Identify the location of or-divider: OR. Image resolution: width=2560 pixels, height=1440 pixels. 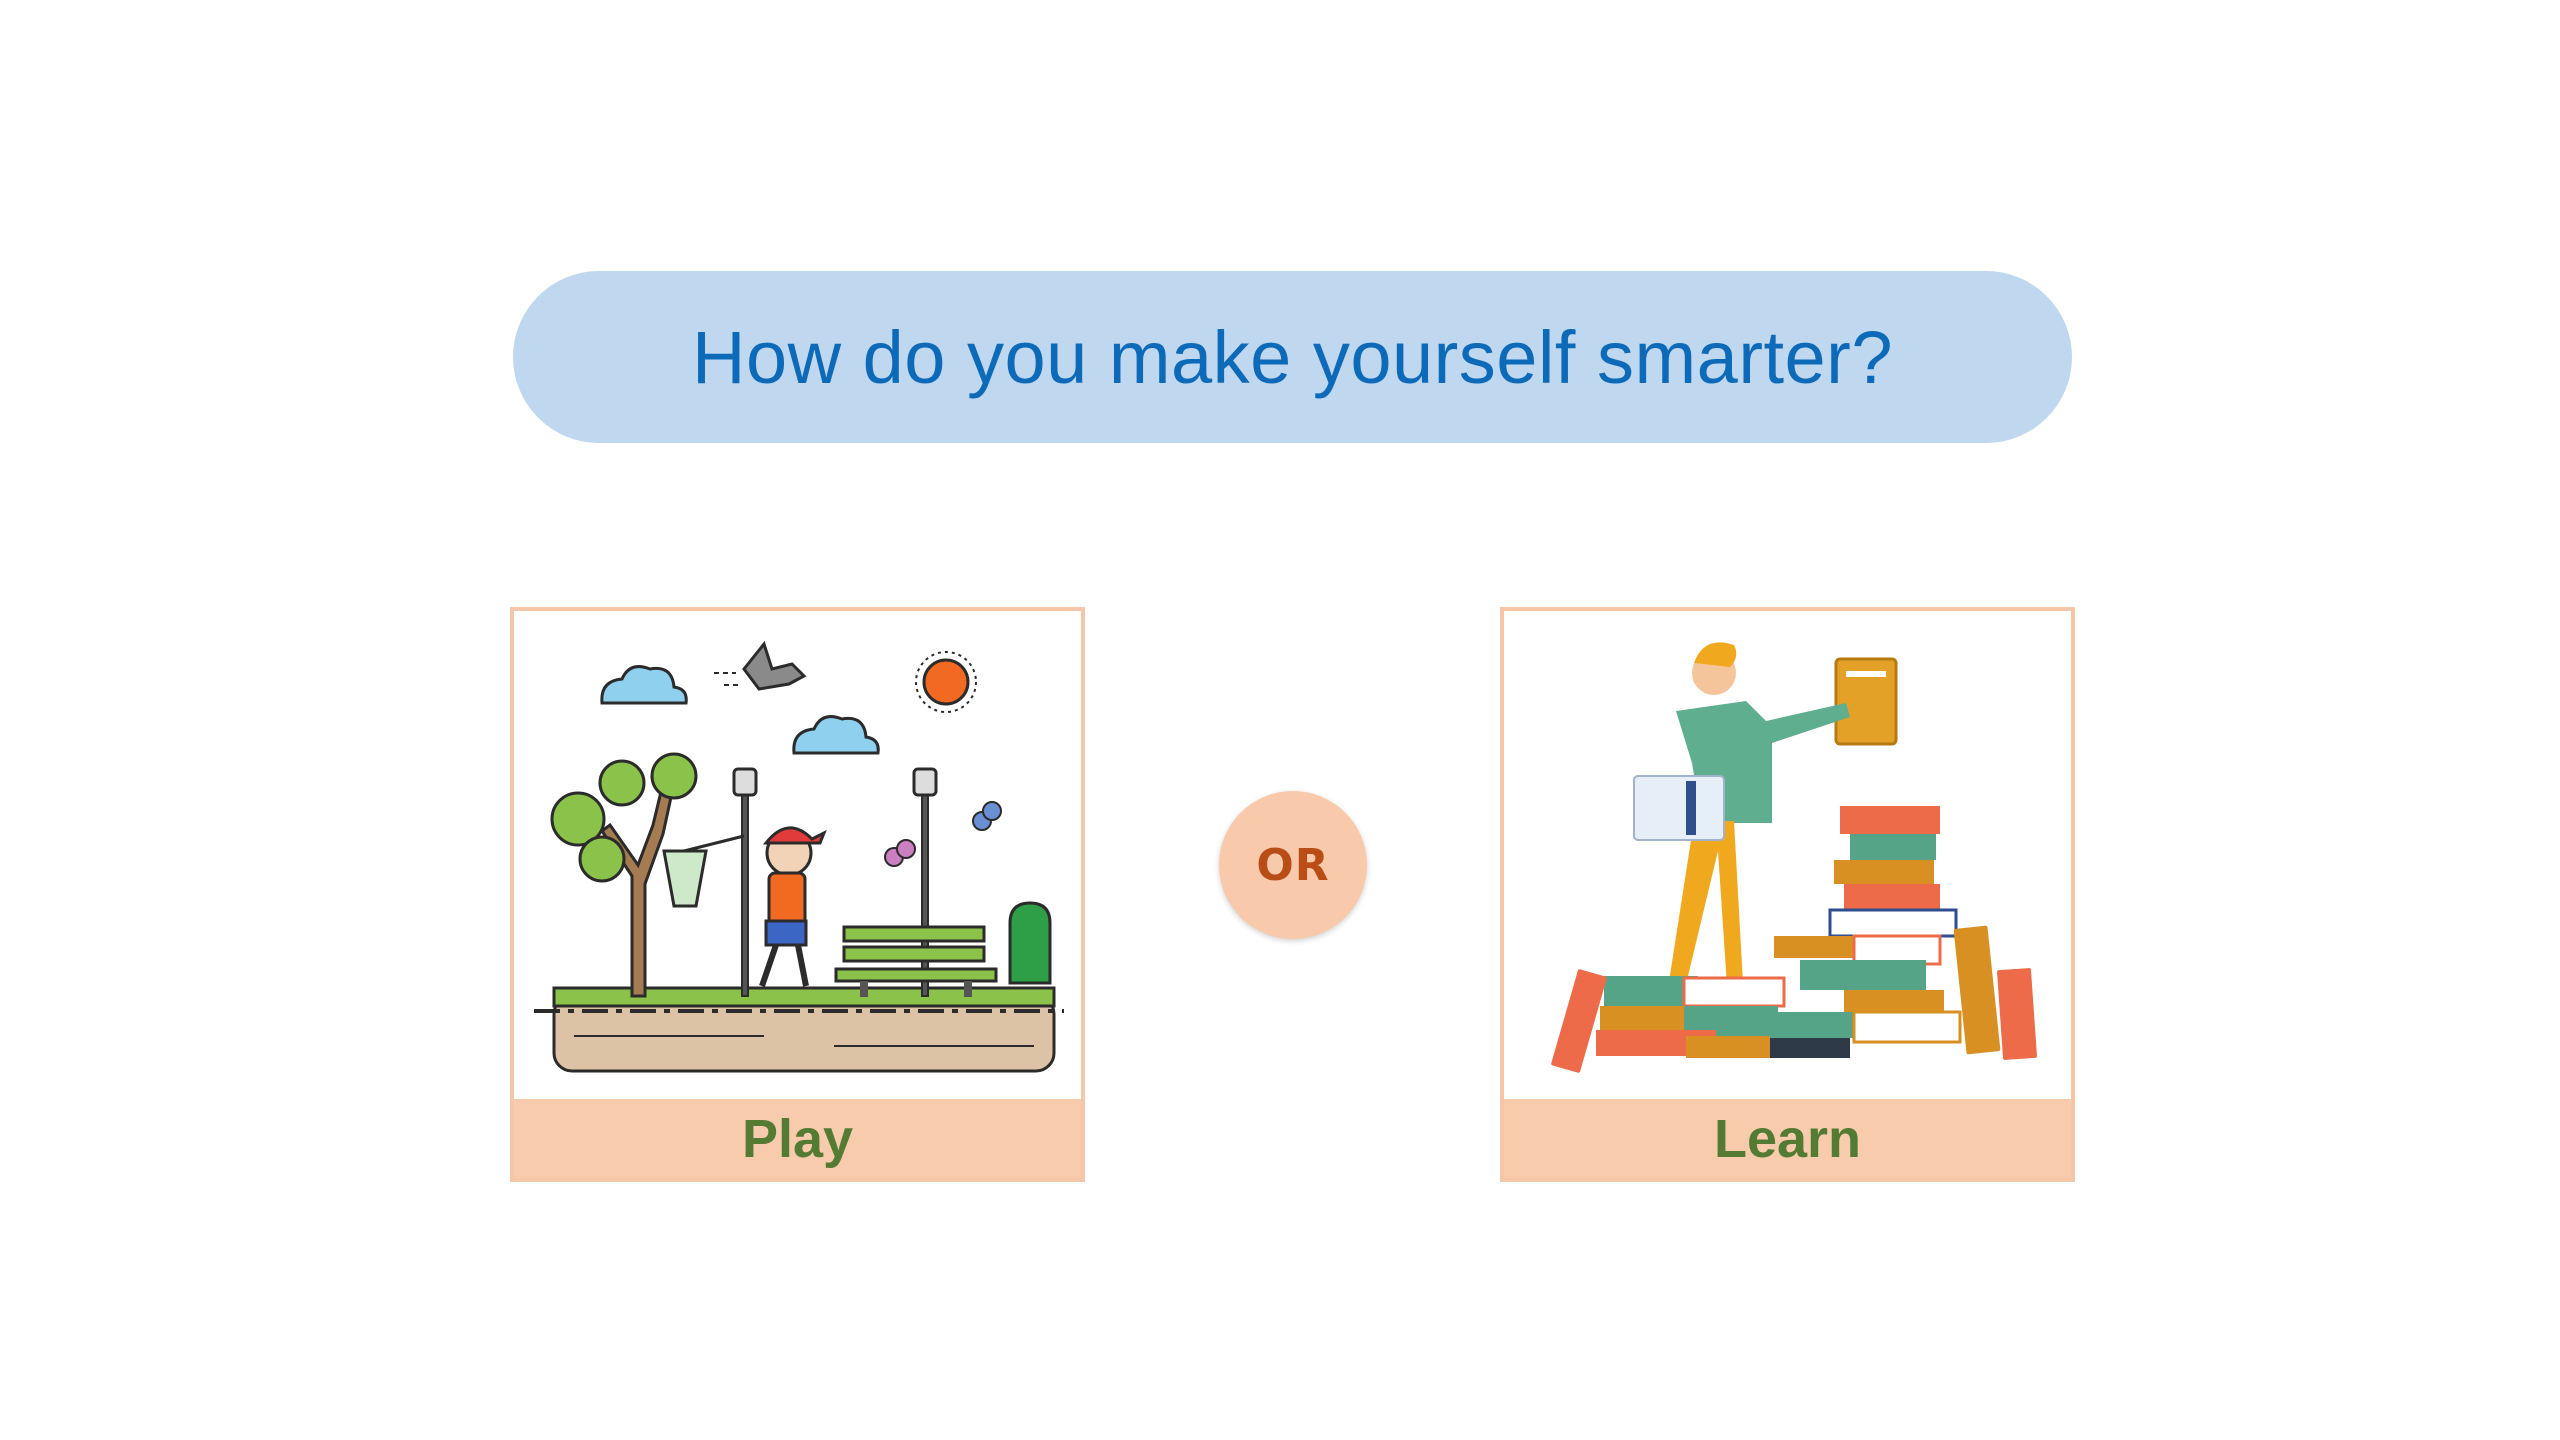
(1293, 865).